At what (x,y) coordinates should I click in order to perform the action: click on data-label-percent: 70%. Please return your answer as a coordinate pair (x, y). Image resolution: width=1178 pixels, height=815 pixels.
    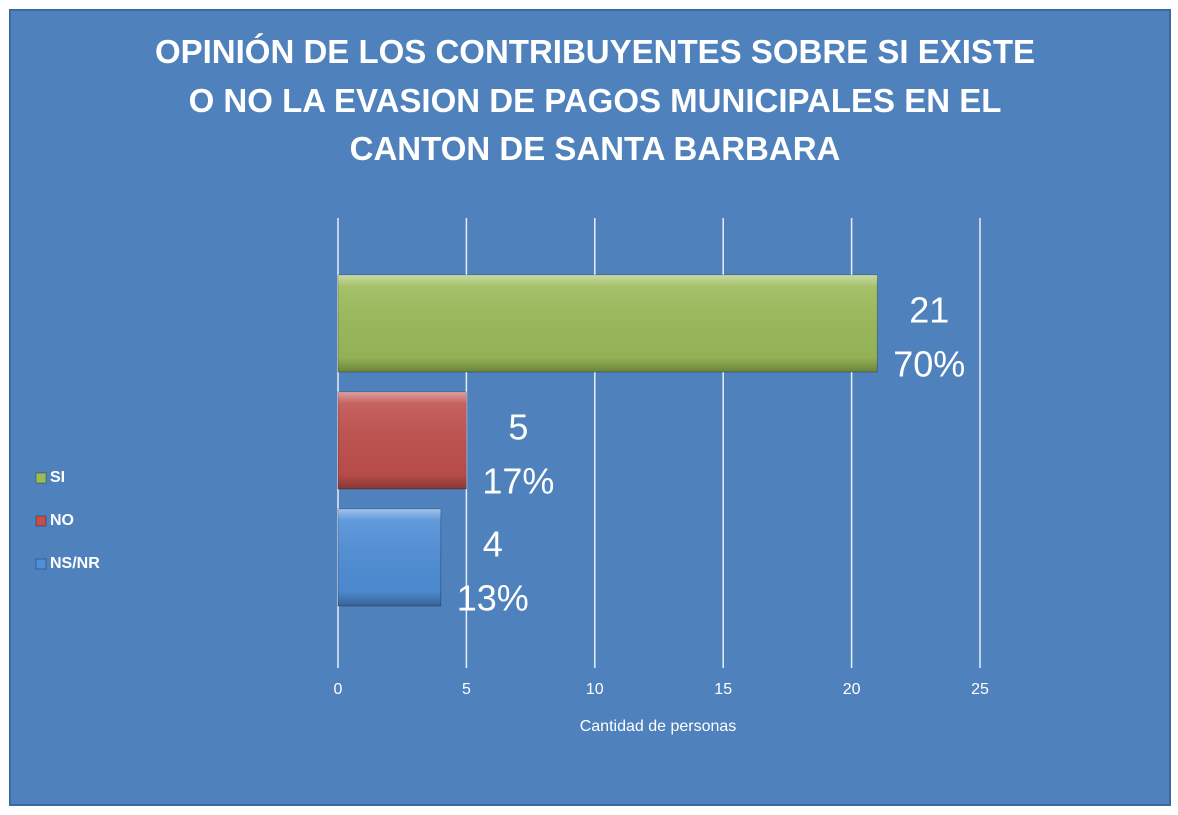
    Looking at the image, I should click on (929, 364).